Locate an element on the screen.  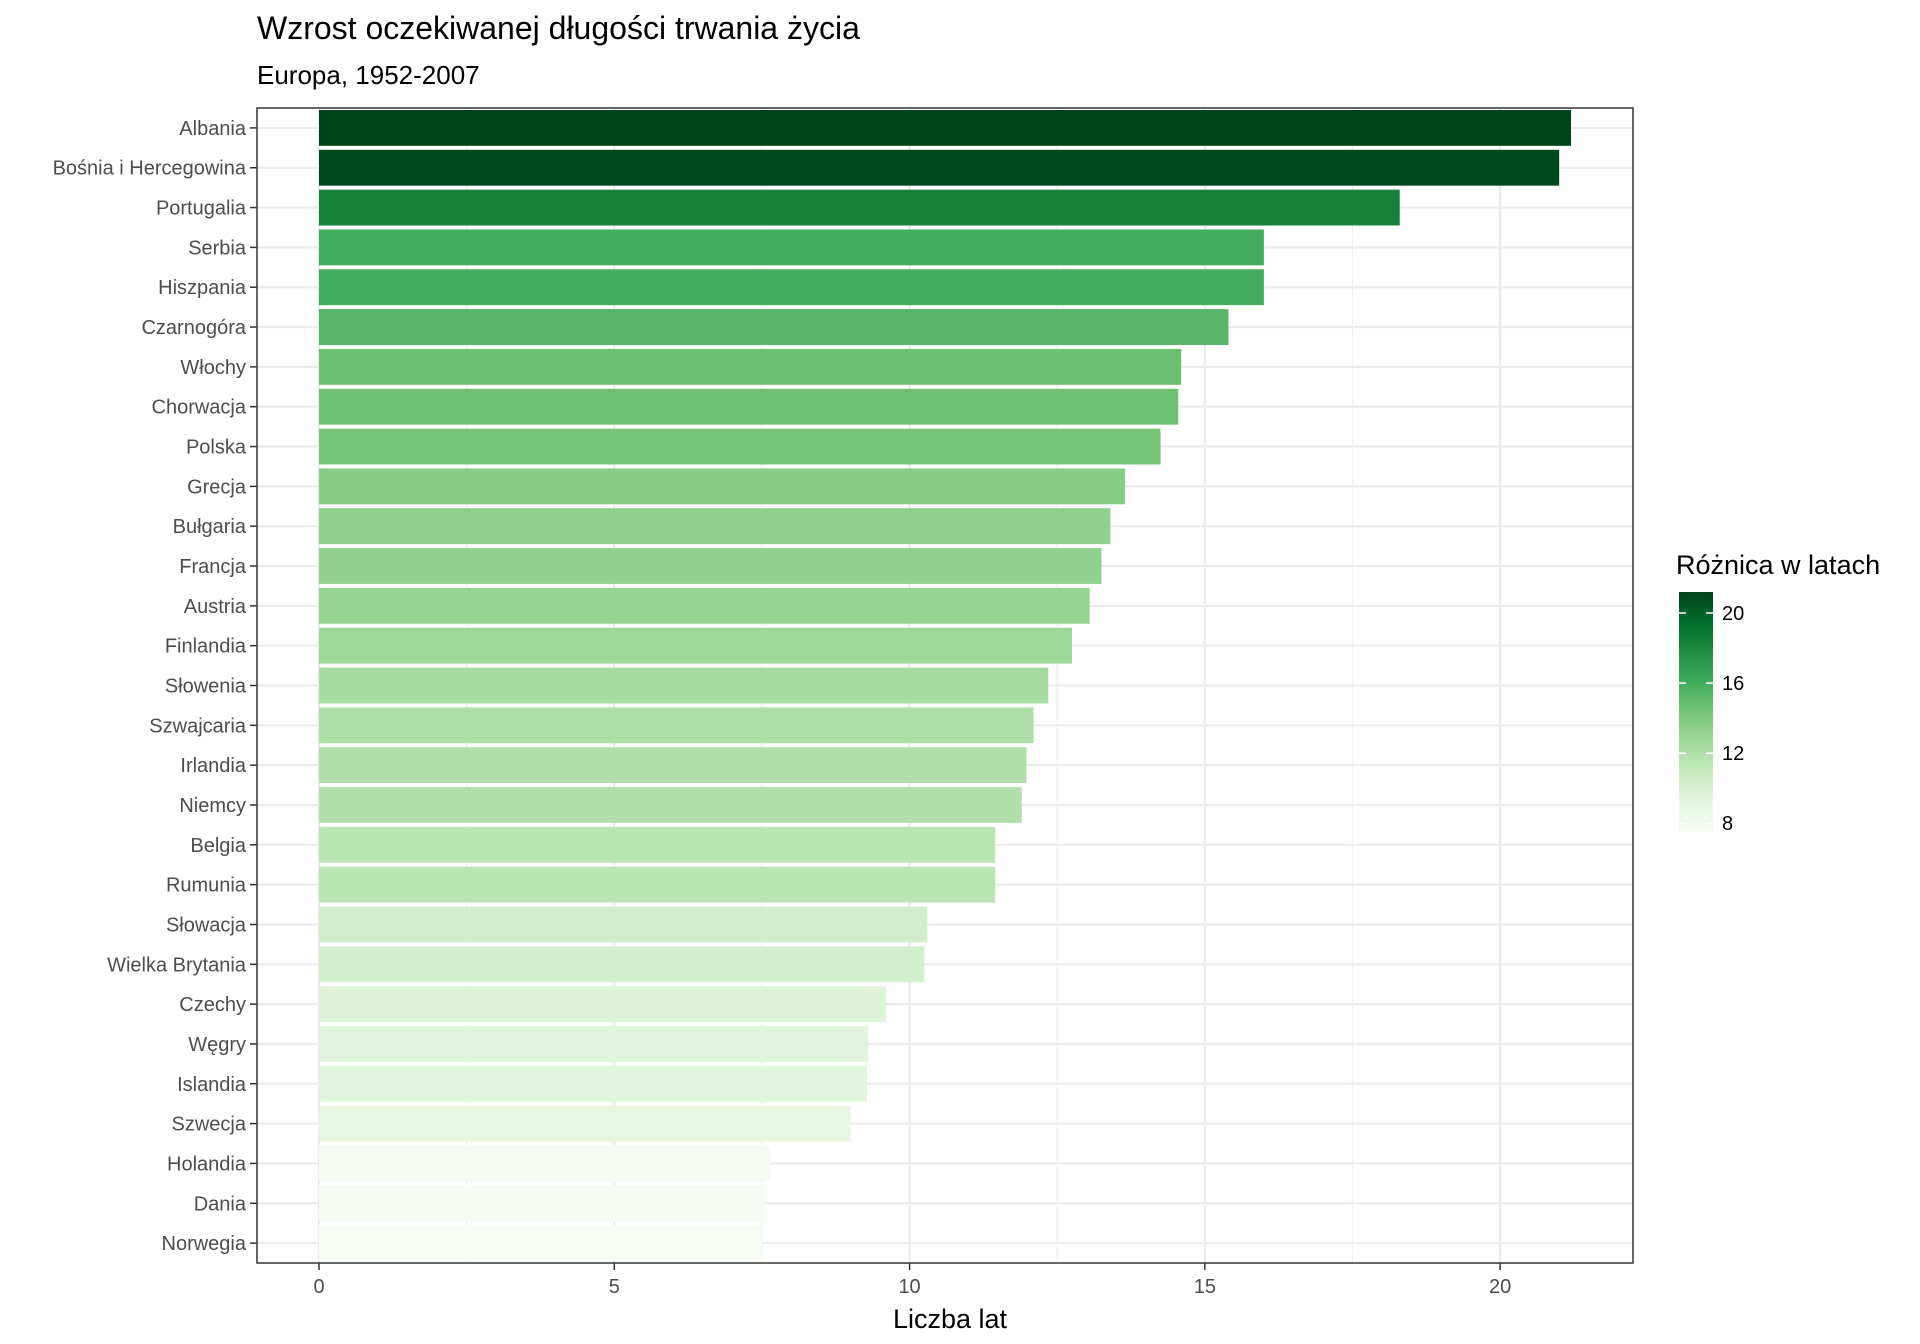
y-tick-label: Grecja is located at coordinates (217, 487).